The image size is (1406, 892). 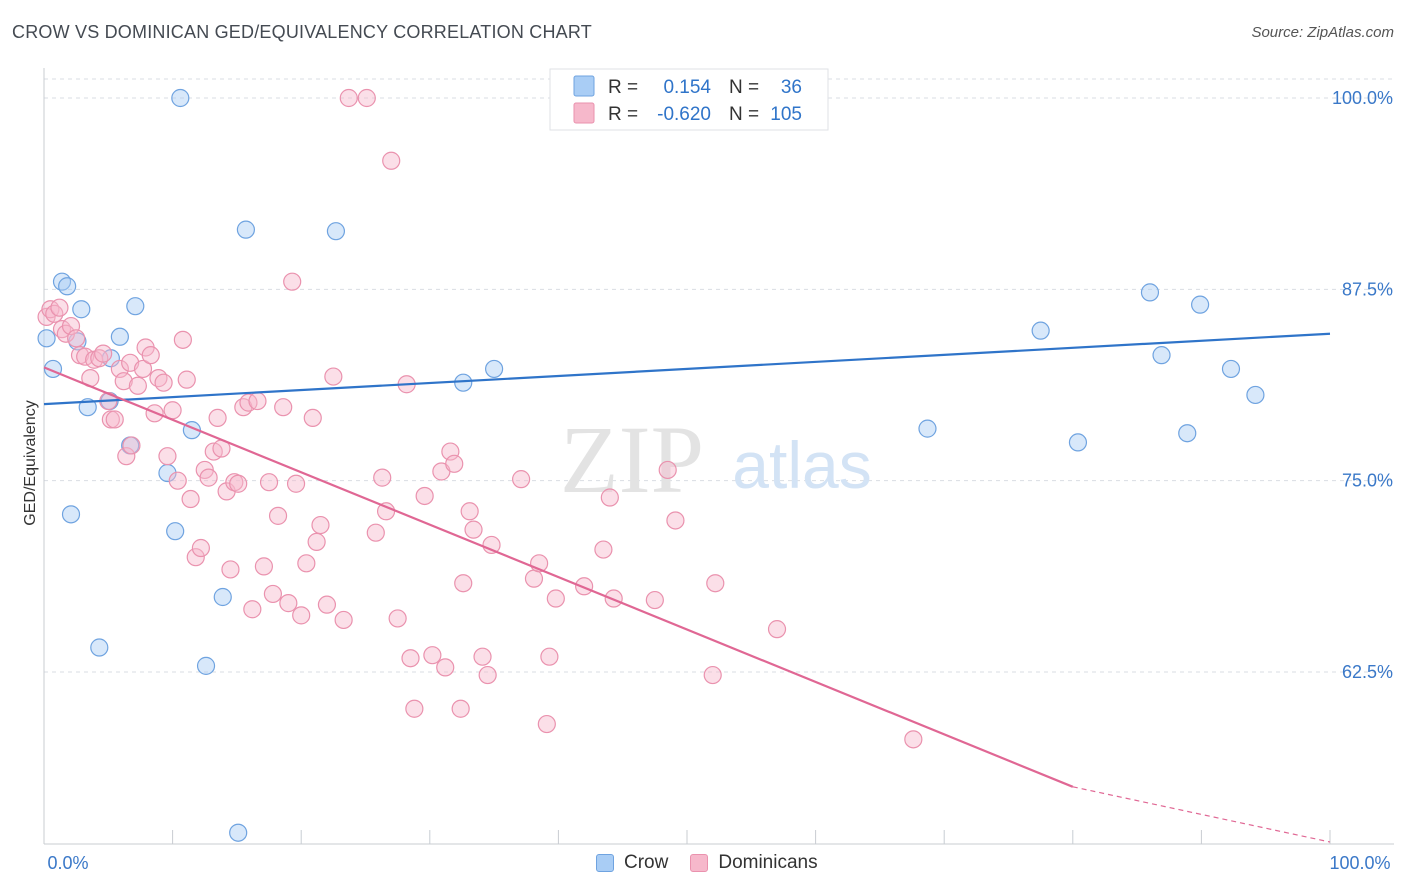 I want to click on legend-item-dominicans: Dominicans, so click(x=754, y=863).